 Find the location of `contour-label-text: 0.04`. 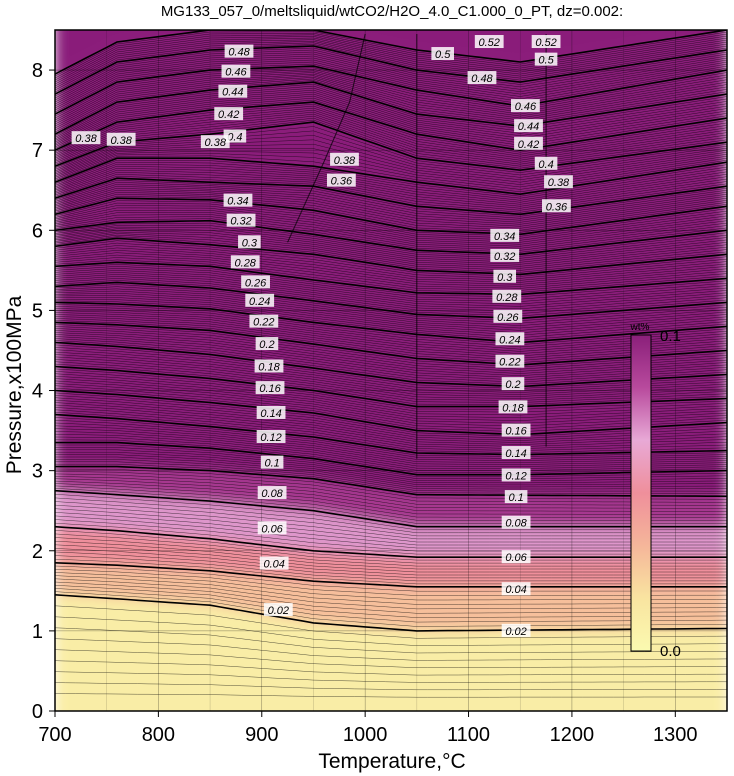

contour-label-text: 0.04 is located at coordinates (273, 565).